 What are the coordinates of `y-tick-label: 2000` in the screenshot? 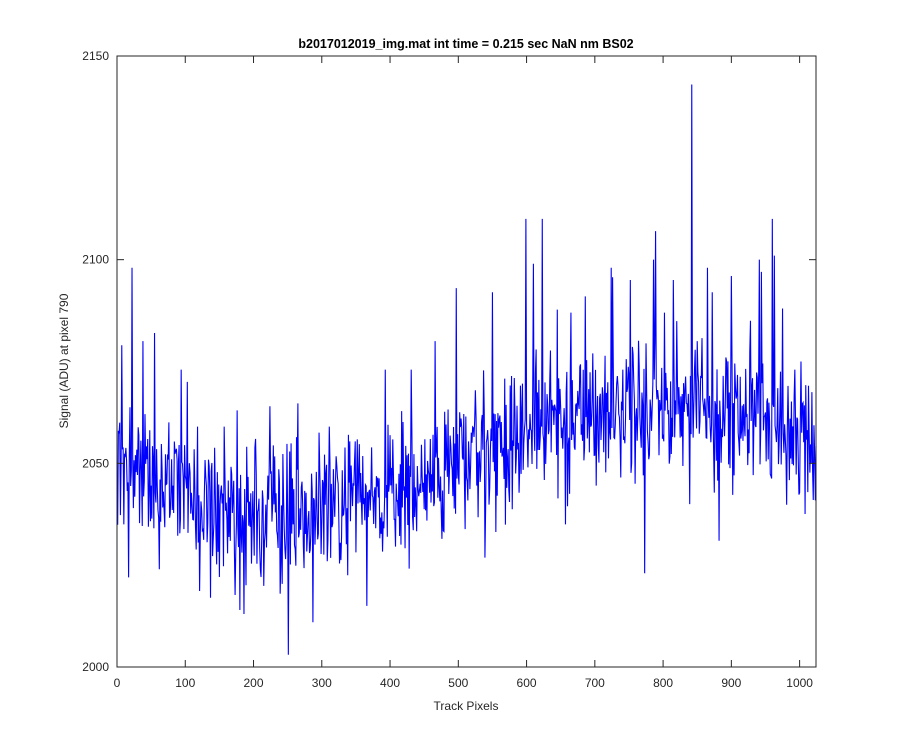 It's located at (95, 667).